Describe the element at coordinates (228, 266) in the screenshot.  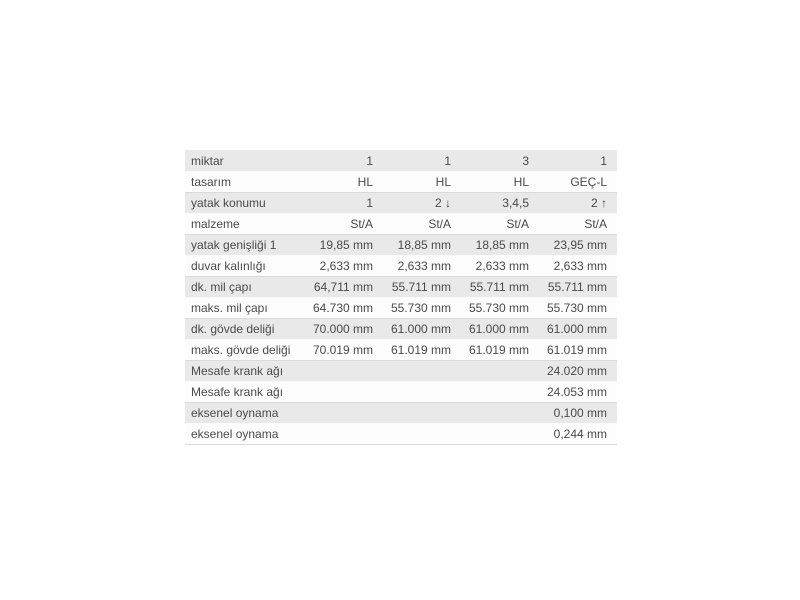
I see `row-label: duvar kalınlığı` at that location.